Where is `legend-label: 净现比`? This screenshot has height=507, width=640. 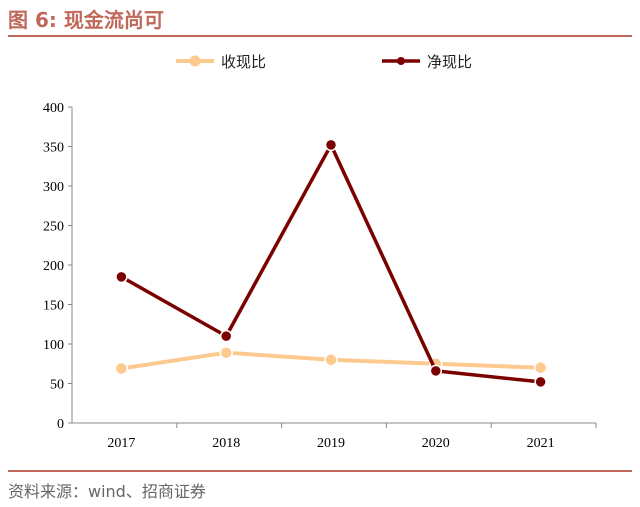
legend-label: 净现比 is located at coordinates (449, 62).